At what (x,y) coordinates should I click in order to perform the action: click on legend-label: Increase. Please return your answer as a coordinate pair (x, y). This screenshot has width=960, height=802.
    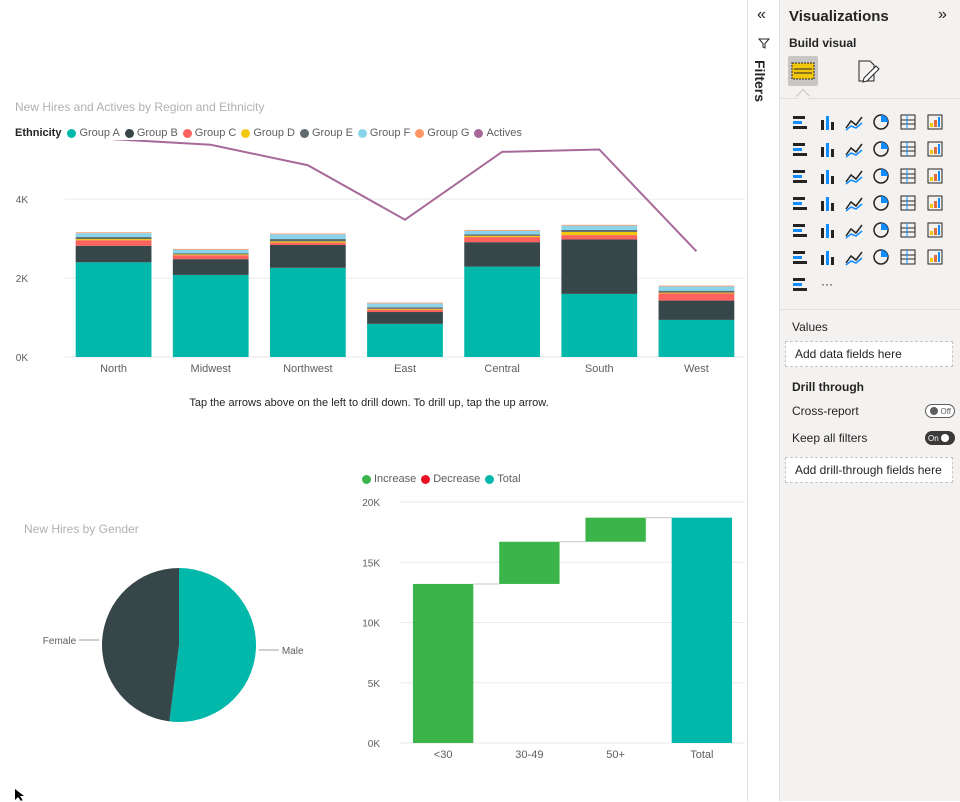
    Looking at the image, I should click on (395, 479).